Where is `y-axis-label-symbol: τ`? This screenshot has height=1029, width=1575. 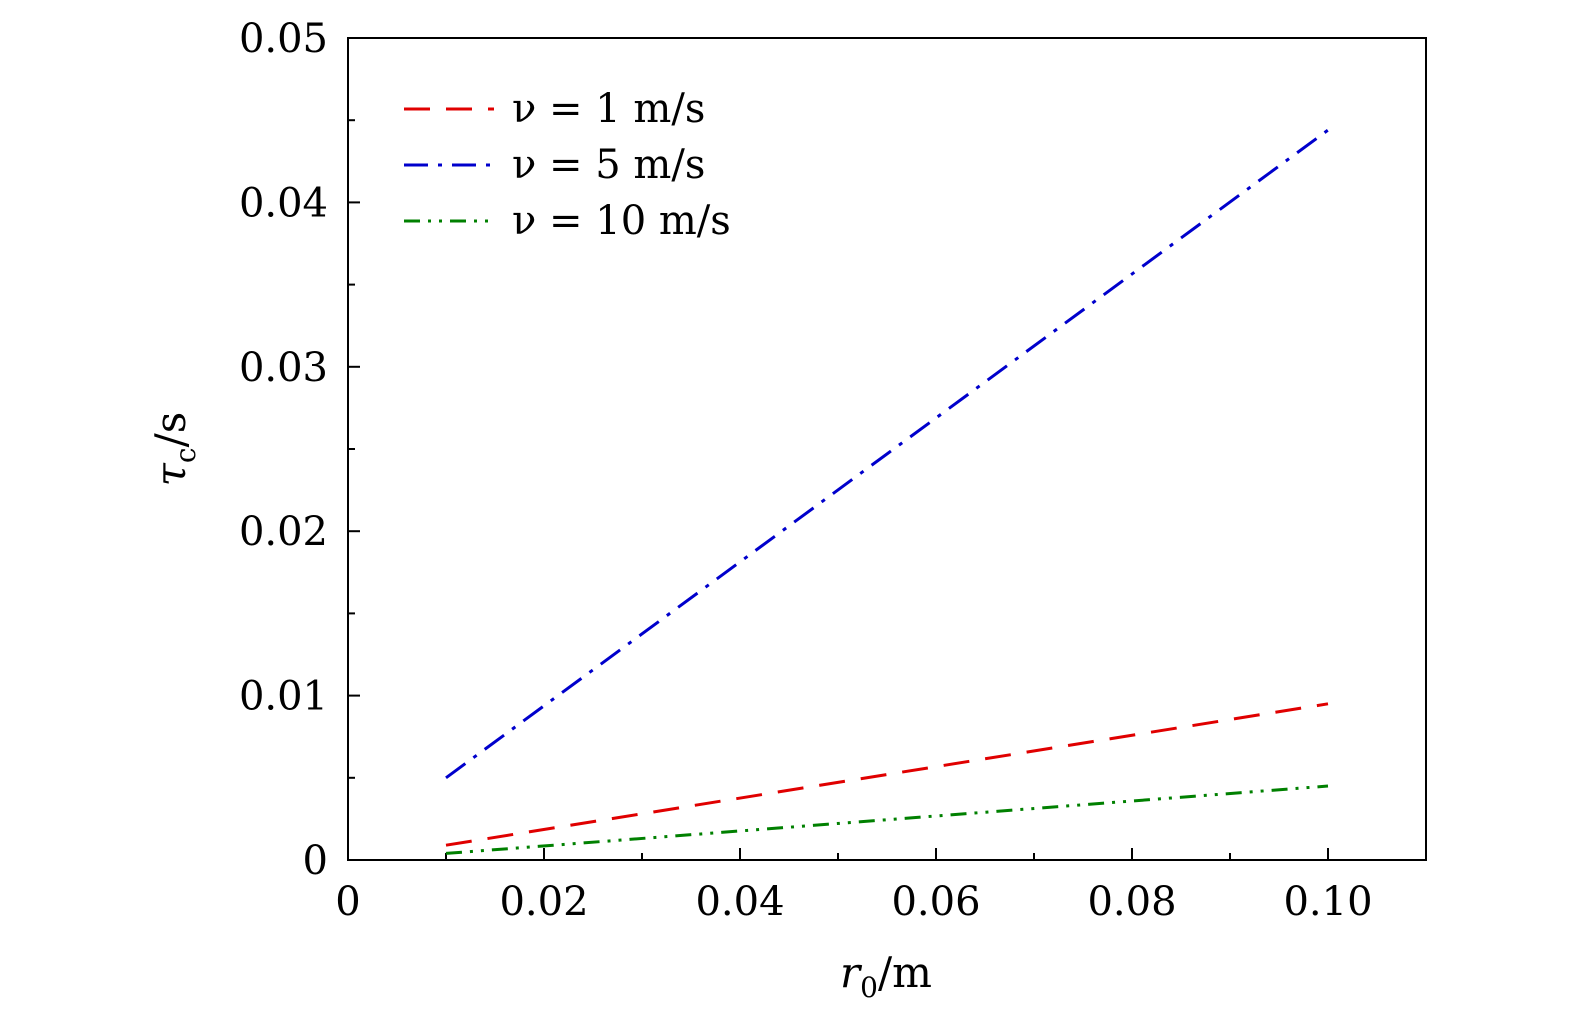
y-axis-label-symbol: τ is located at coordinates (170, 474).